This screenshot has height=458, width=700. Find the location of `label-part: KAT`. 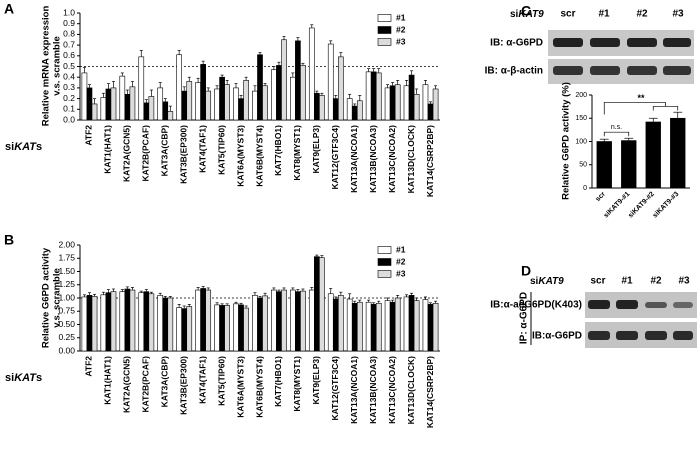

label-part: KAT is located at coordinates (25, 378).